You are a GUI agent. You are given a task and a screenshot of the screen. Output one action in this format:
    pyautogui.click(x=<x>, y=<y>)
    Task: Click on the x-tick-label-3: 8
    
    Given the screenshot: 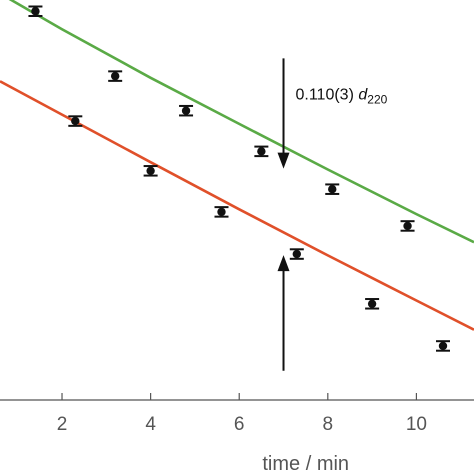 What is the action you would take?
    pyautogui.click(x=328, y=424)
    